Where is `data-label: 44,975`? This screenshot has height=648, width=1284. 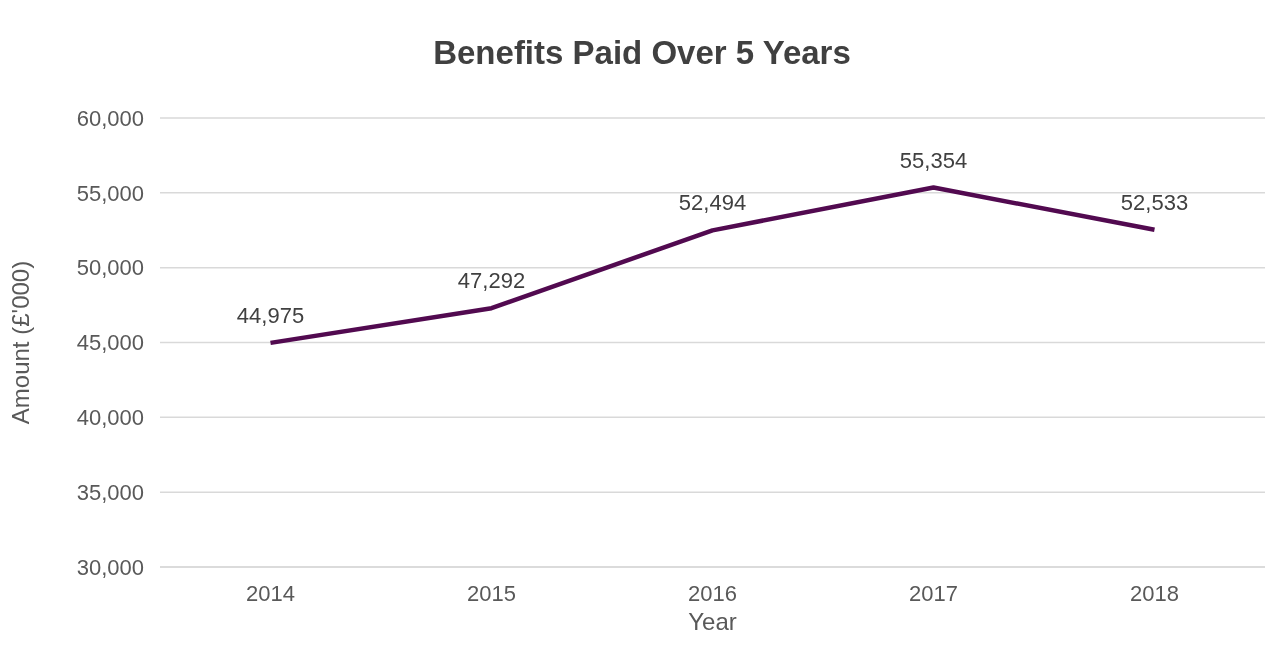 data-label: 44,975 is located at coordinates (270, 315).